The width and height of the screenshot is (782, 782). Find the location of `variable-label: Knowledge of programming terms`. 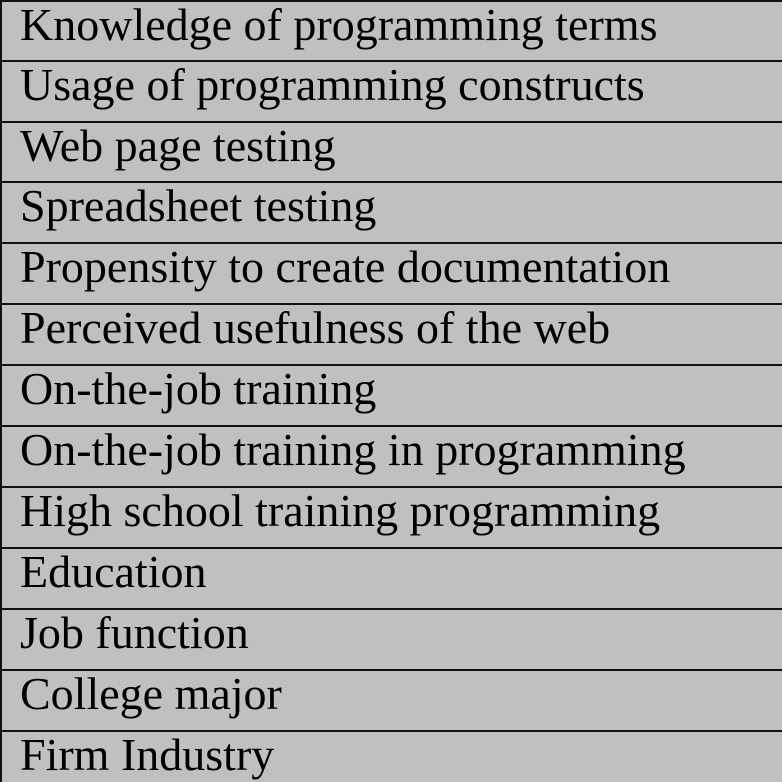

variable-label: Knowledge of programming terms is located at coordinates (339, 25).